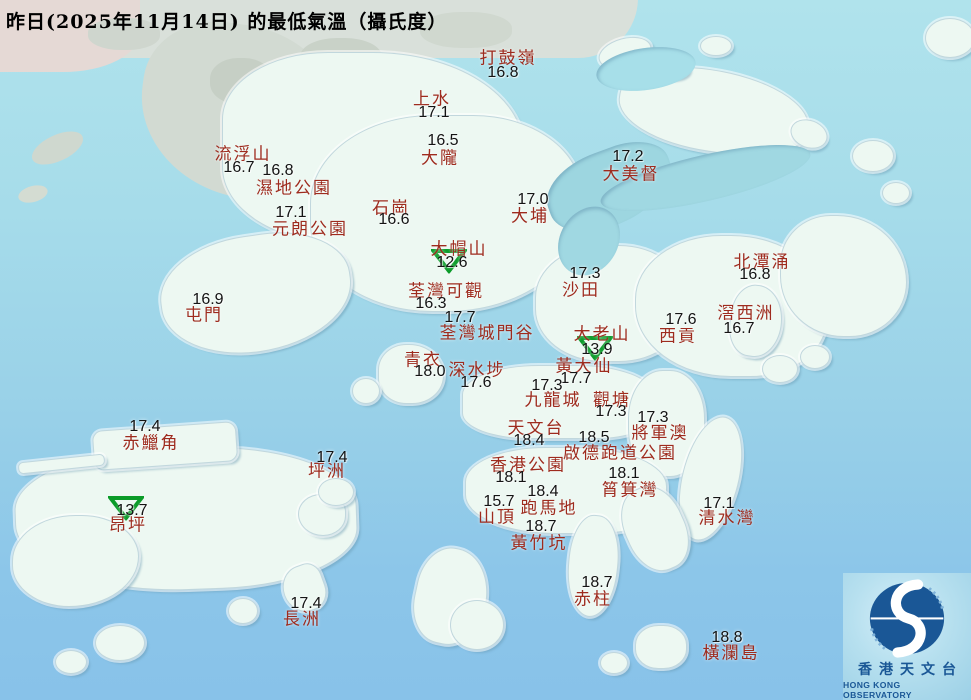 The width and height of the screenshot is (971, 700). What do you see at coordinates (877, 690) in the screenshot?
I see `hko-logo-text-en: HONG KONG OBSERVATORY` at bounding box center [877, 690].